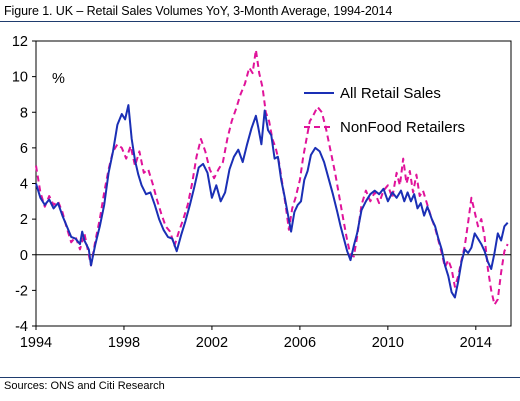 The height and width of the screenshot is (401, 520). I want to click on source-note: Sources: ONS and Citi Research, so click(84, 386).